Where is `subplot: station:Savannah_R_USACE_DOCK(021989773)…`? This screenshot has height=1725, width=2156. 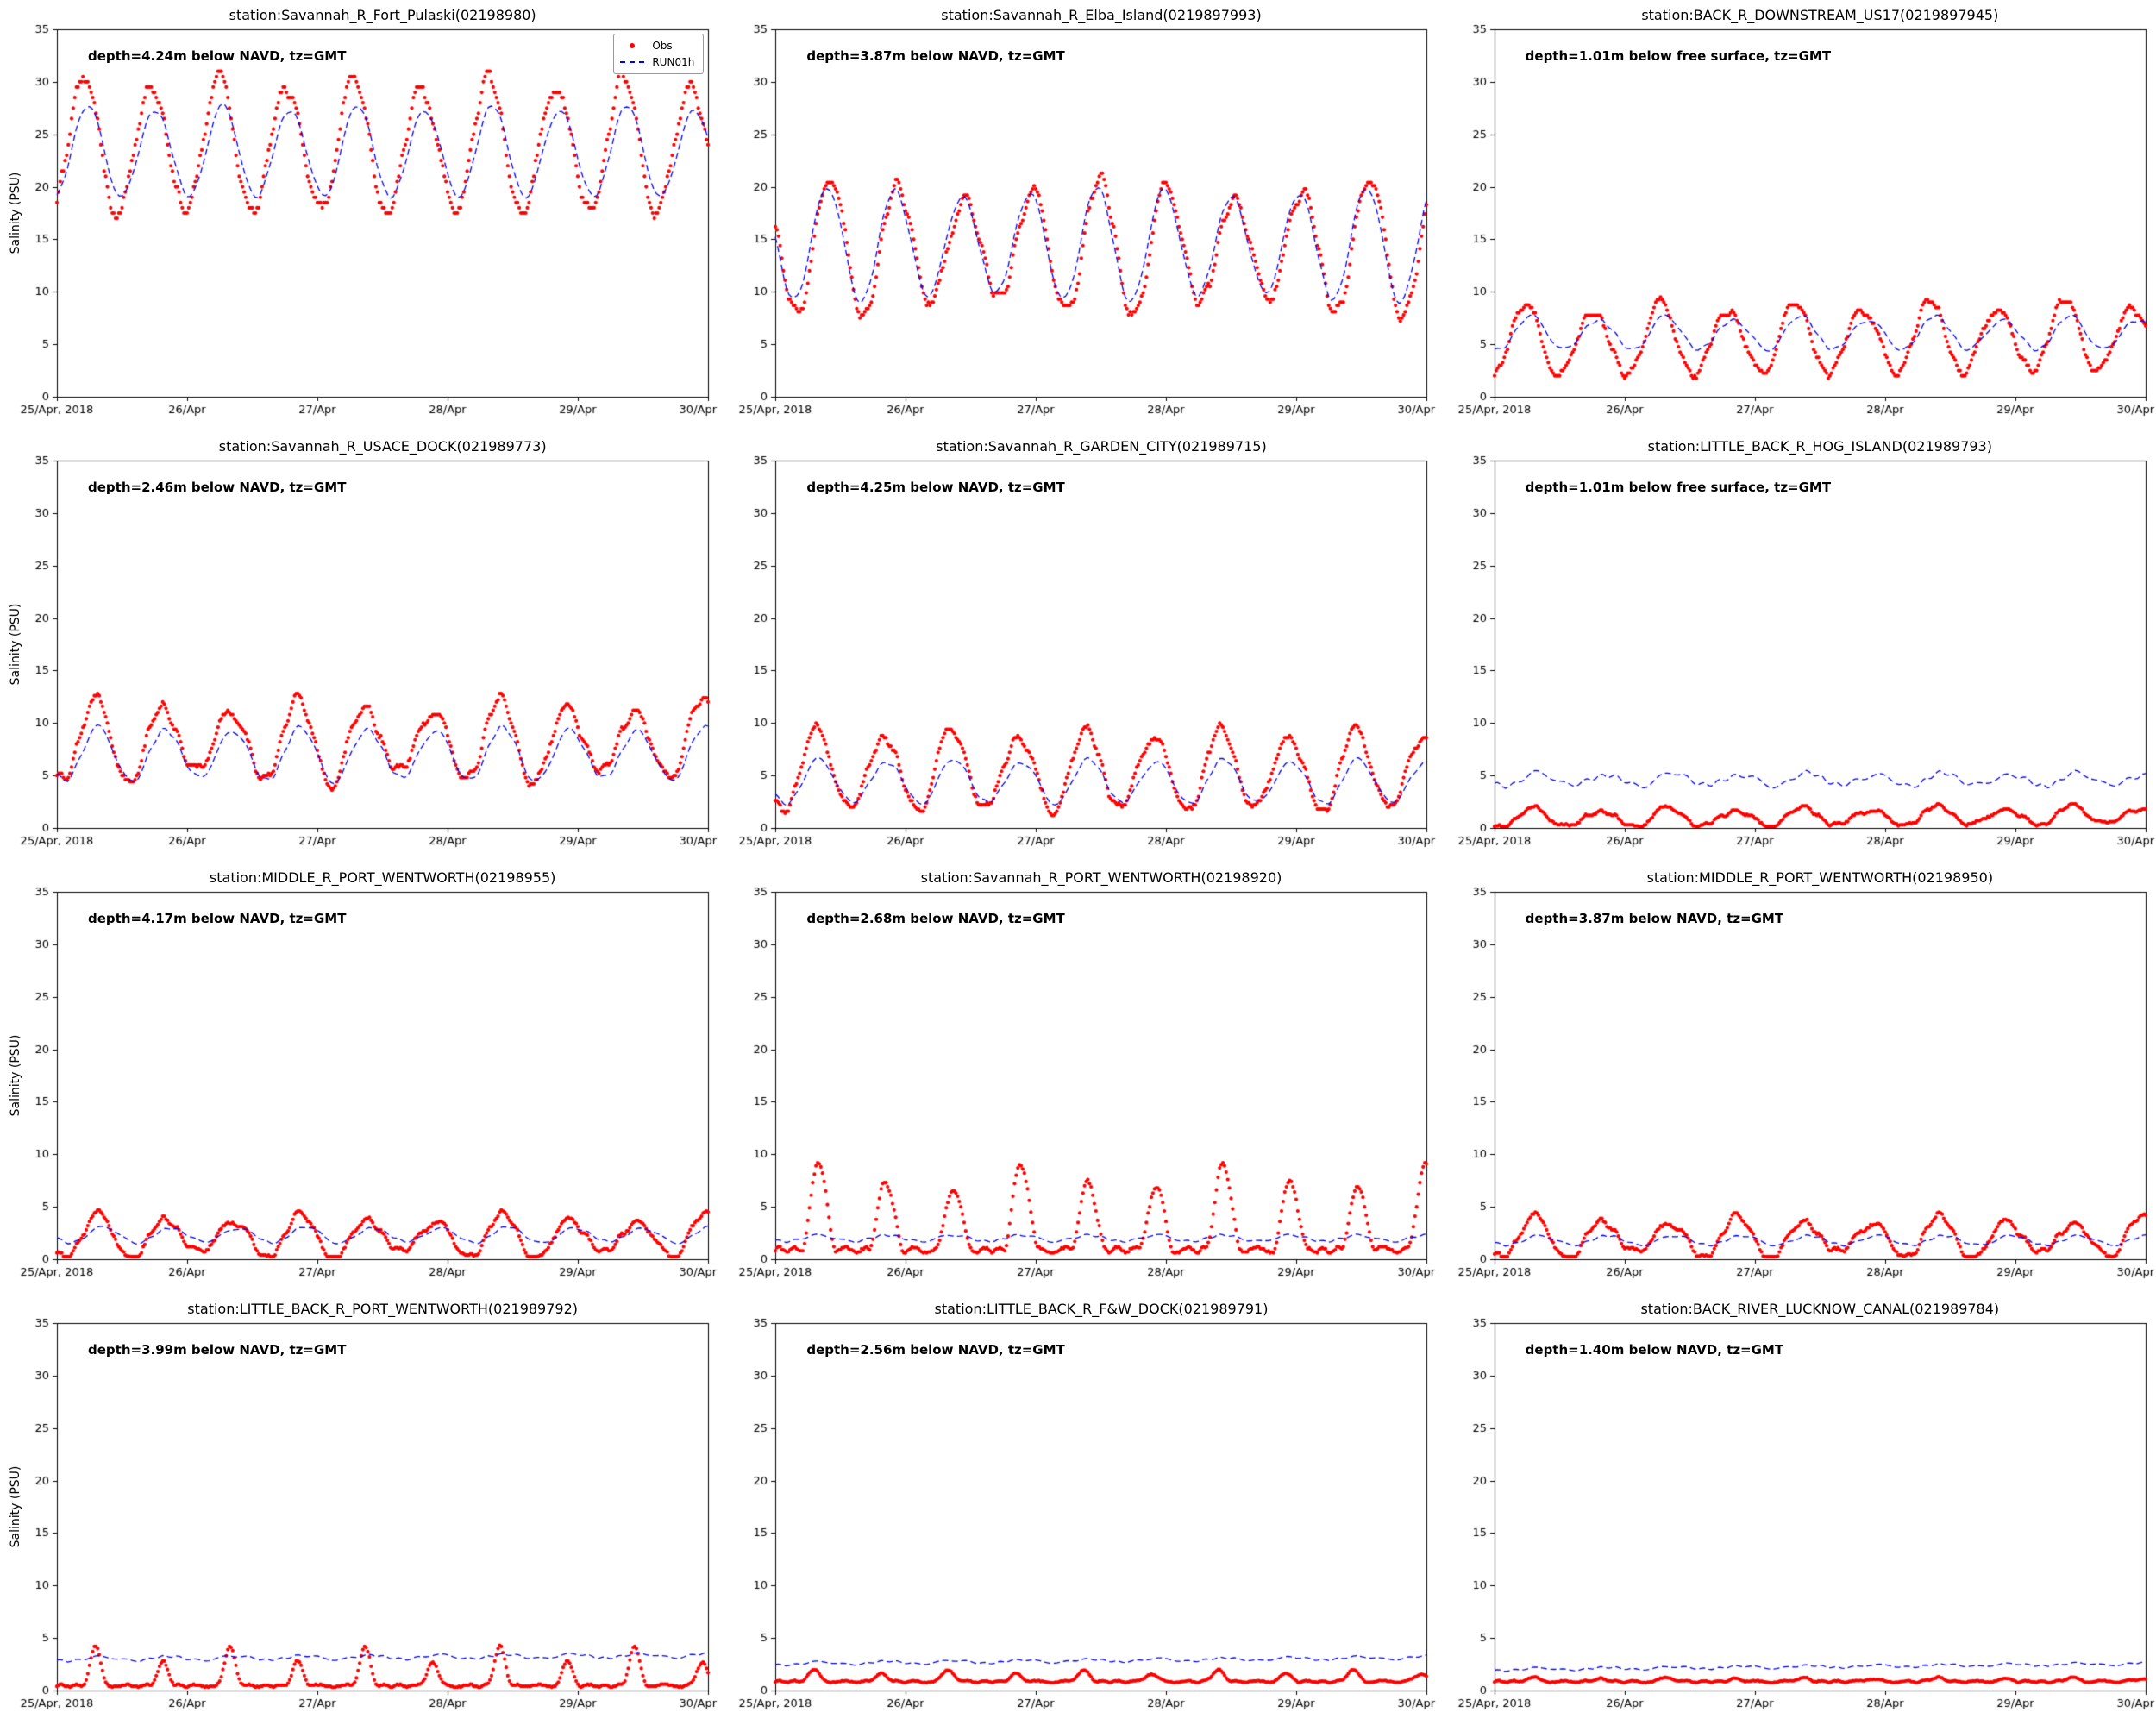 subplot: station:Savannah_R_USACE_DOCK(021989773)… is located at coordinates (359, 646).